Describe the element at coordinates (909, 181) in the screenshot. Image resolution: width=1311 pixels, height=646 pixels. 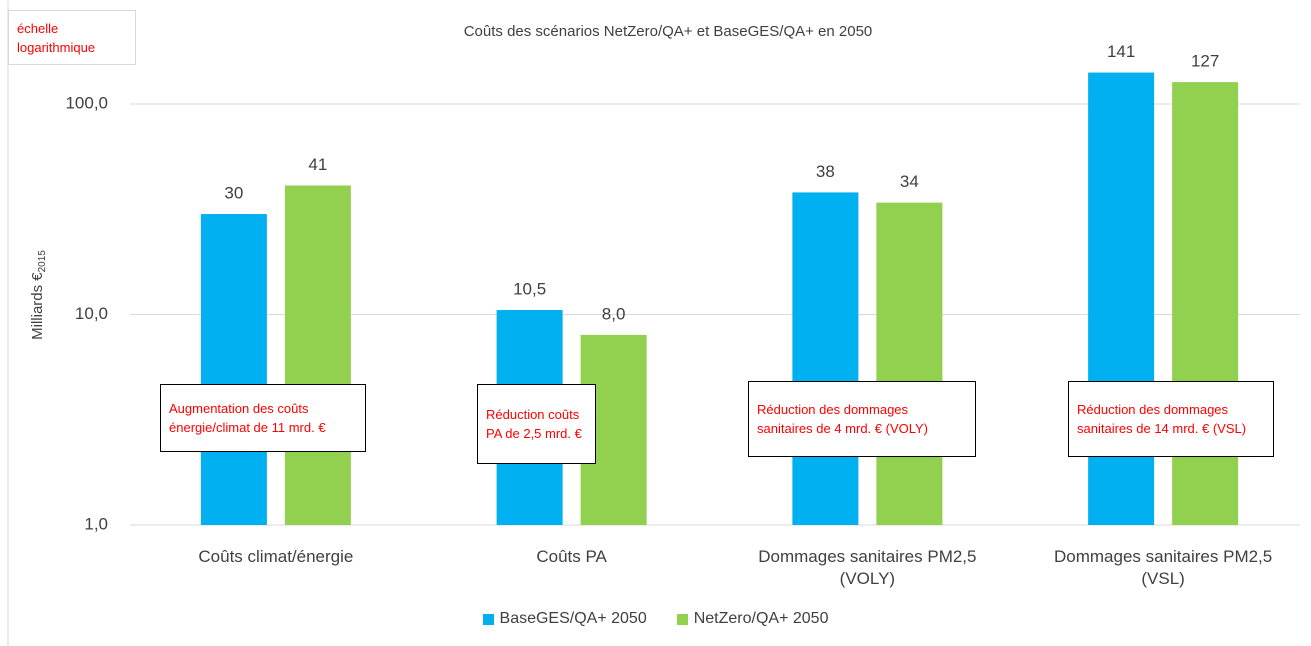
I see `data-label: 34` at that location.